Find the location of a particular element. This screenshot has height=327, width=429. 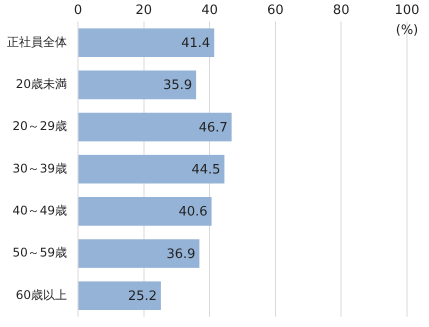

y-tick-label: 20～29歳 is located at coordinates (39, 126).